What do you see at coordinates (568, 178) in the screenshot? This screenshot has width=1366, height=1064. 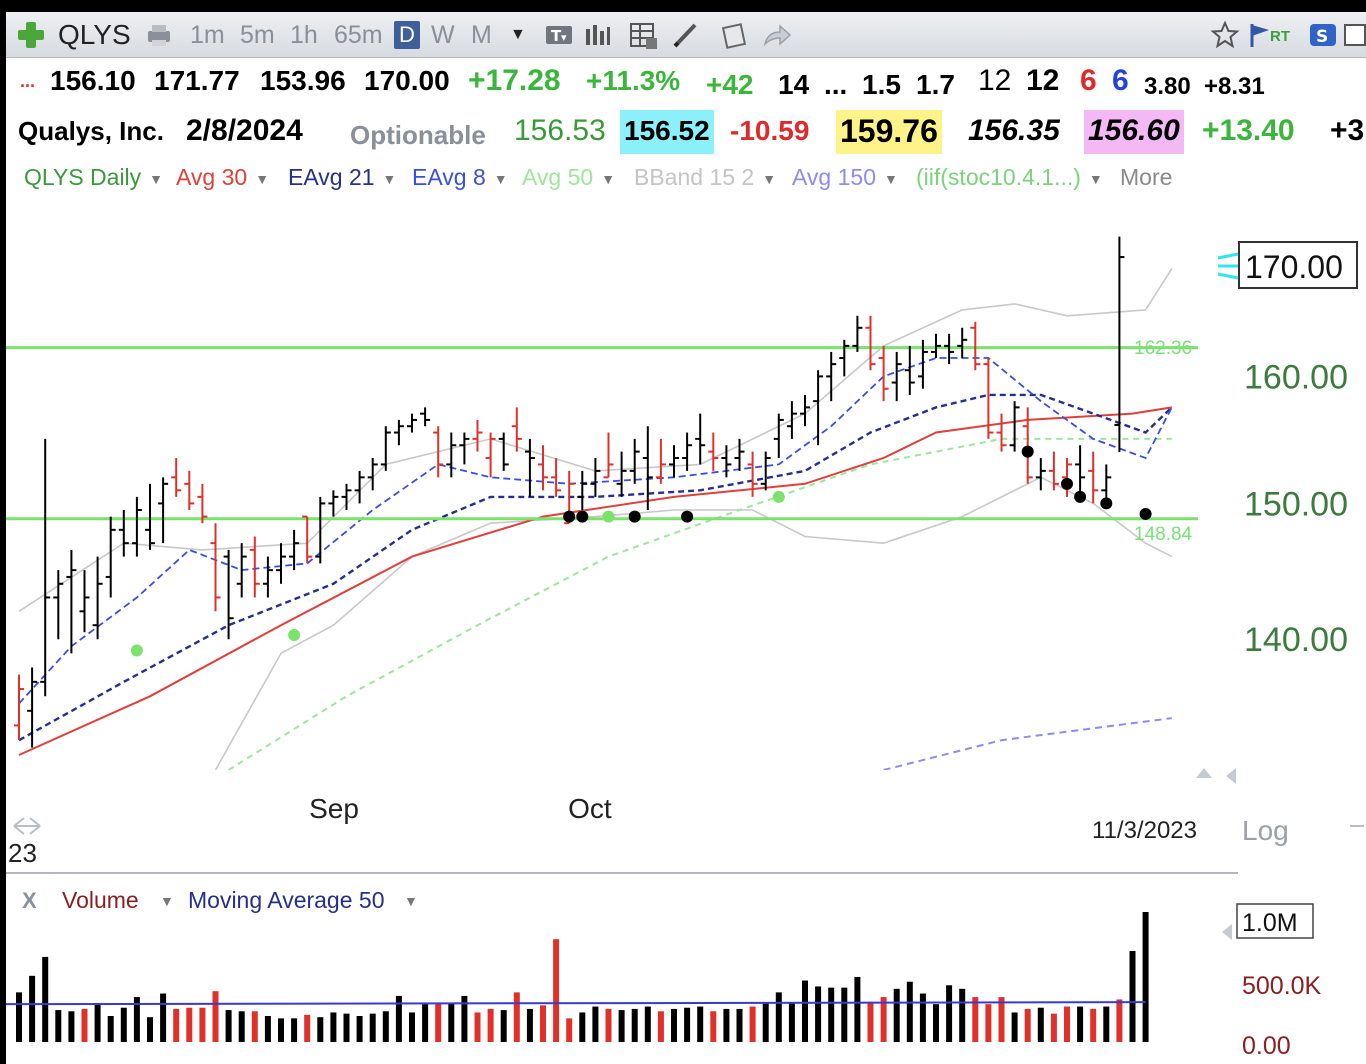 I see `legend-avg-50: Avg 50 ▼` at bounding box center [568, 178].